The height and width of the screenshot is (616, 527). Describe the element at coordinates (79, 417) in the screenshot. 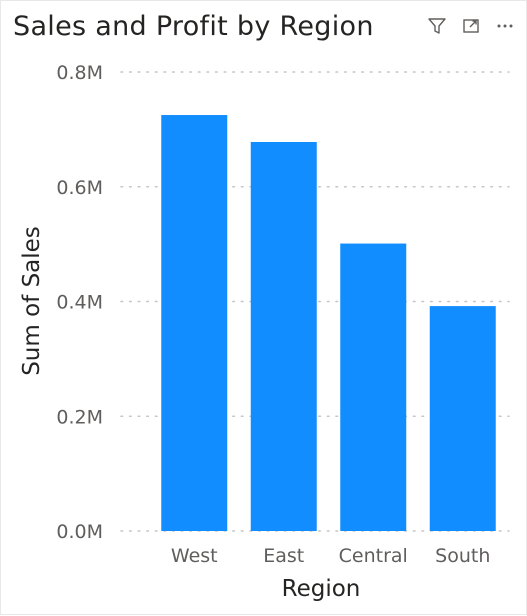

I see `y-tick-label: 0.2M` at that location.